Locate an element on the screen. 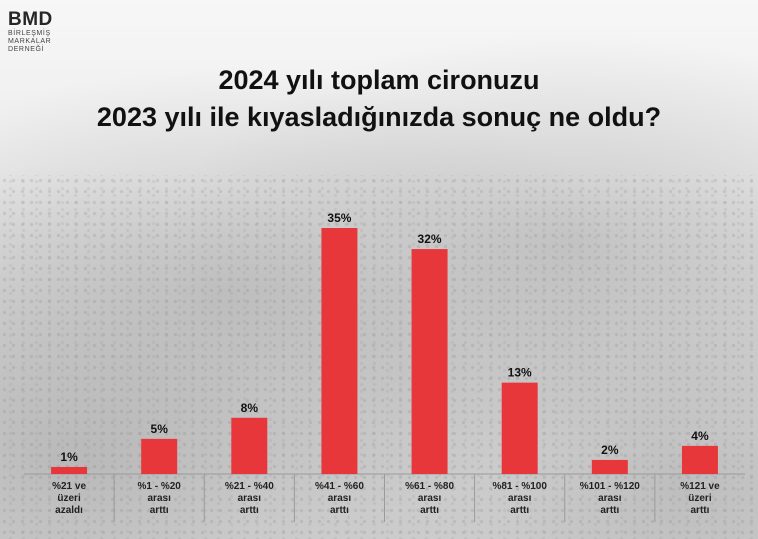  logo-mark: BMD is located at coordinates (30, 19).